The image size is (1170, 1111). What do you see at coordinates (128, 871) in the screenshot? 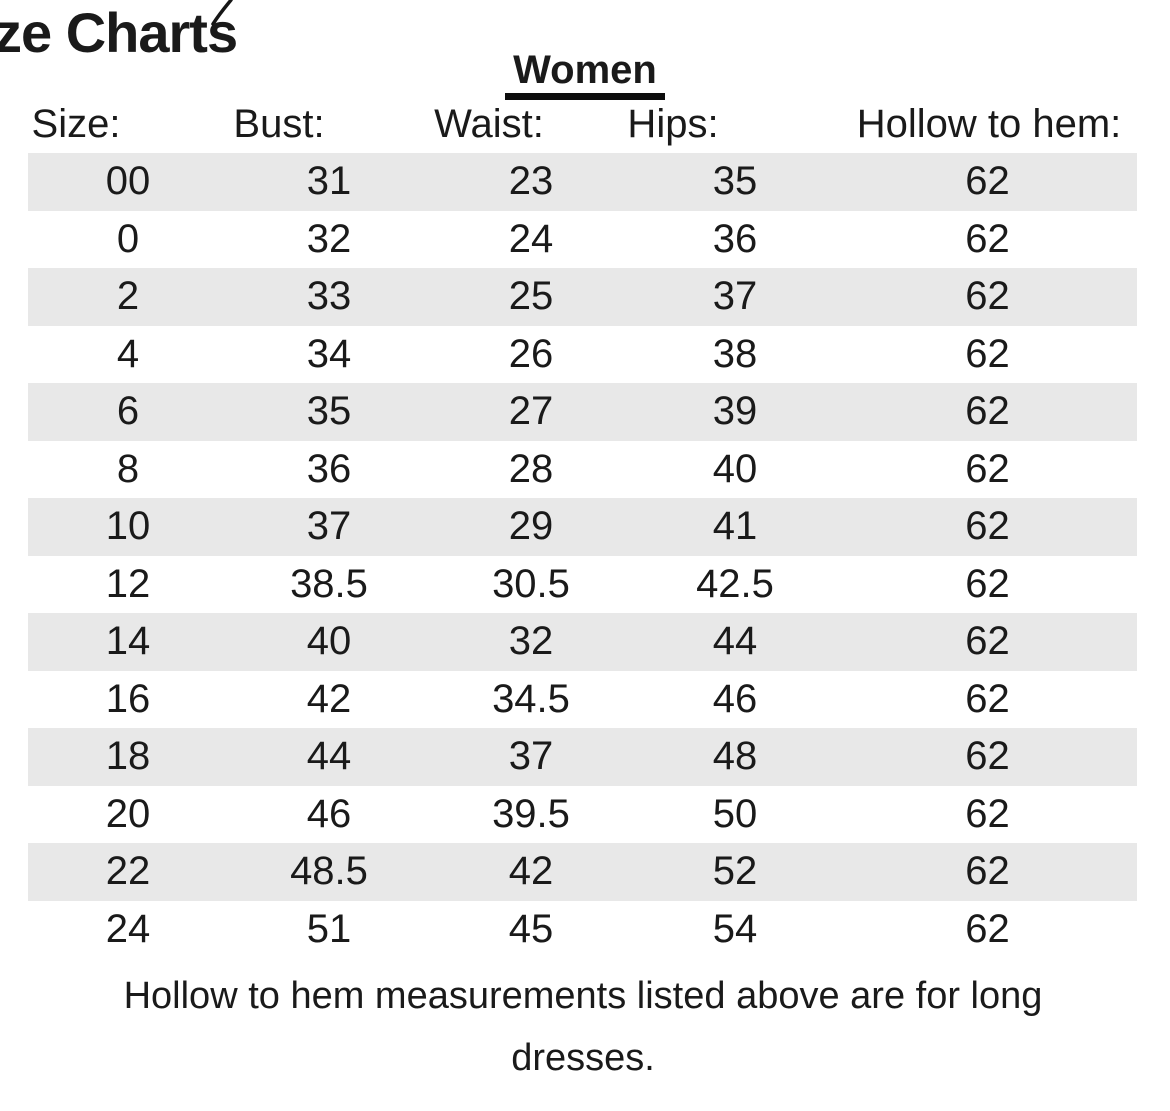
I see `table-cell-size: 22` at bounding box center [128, 871].